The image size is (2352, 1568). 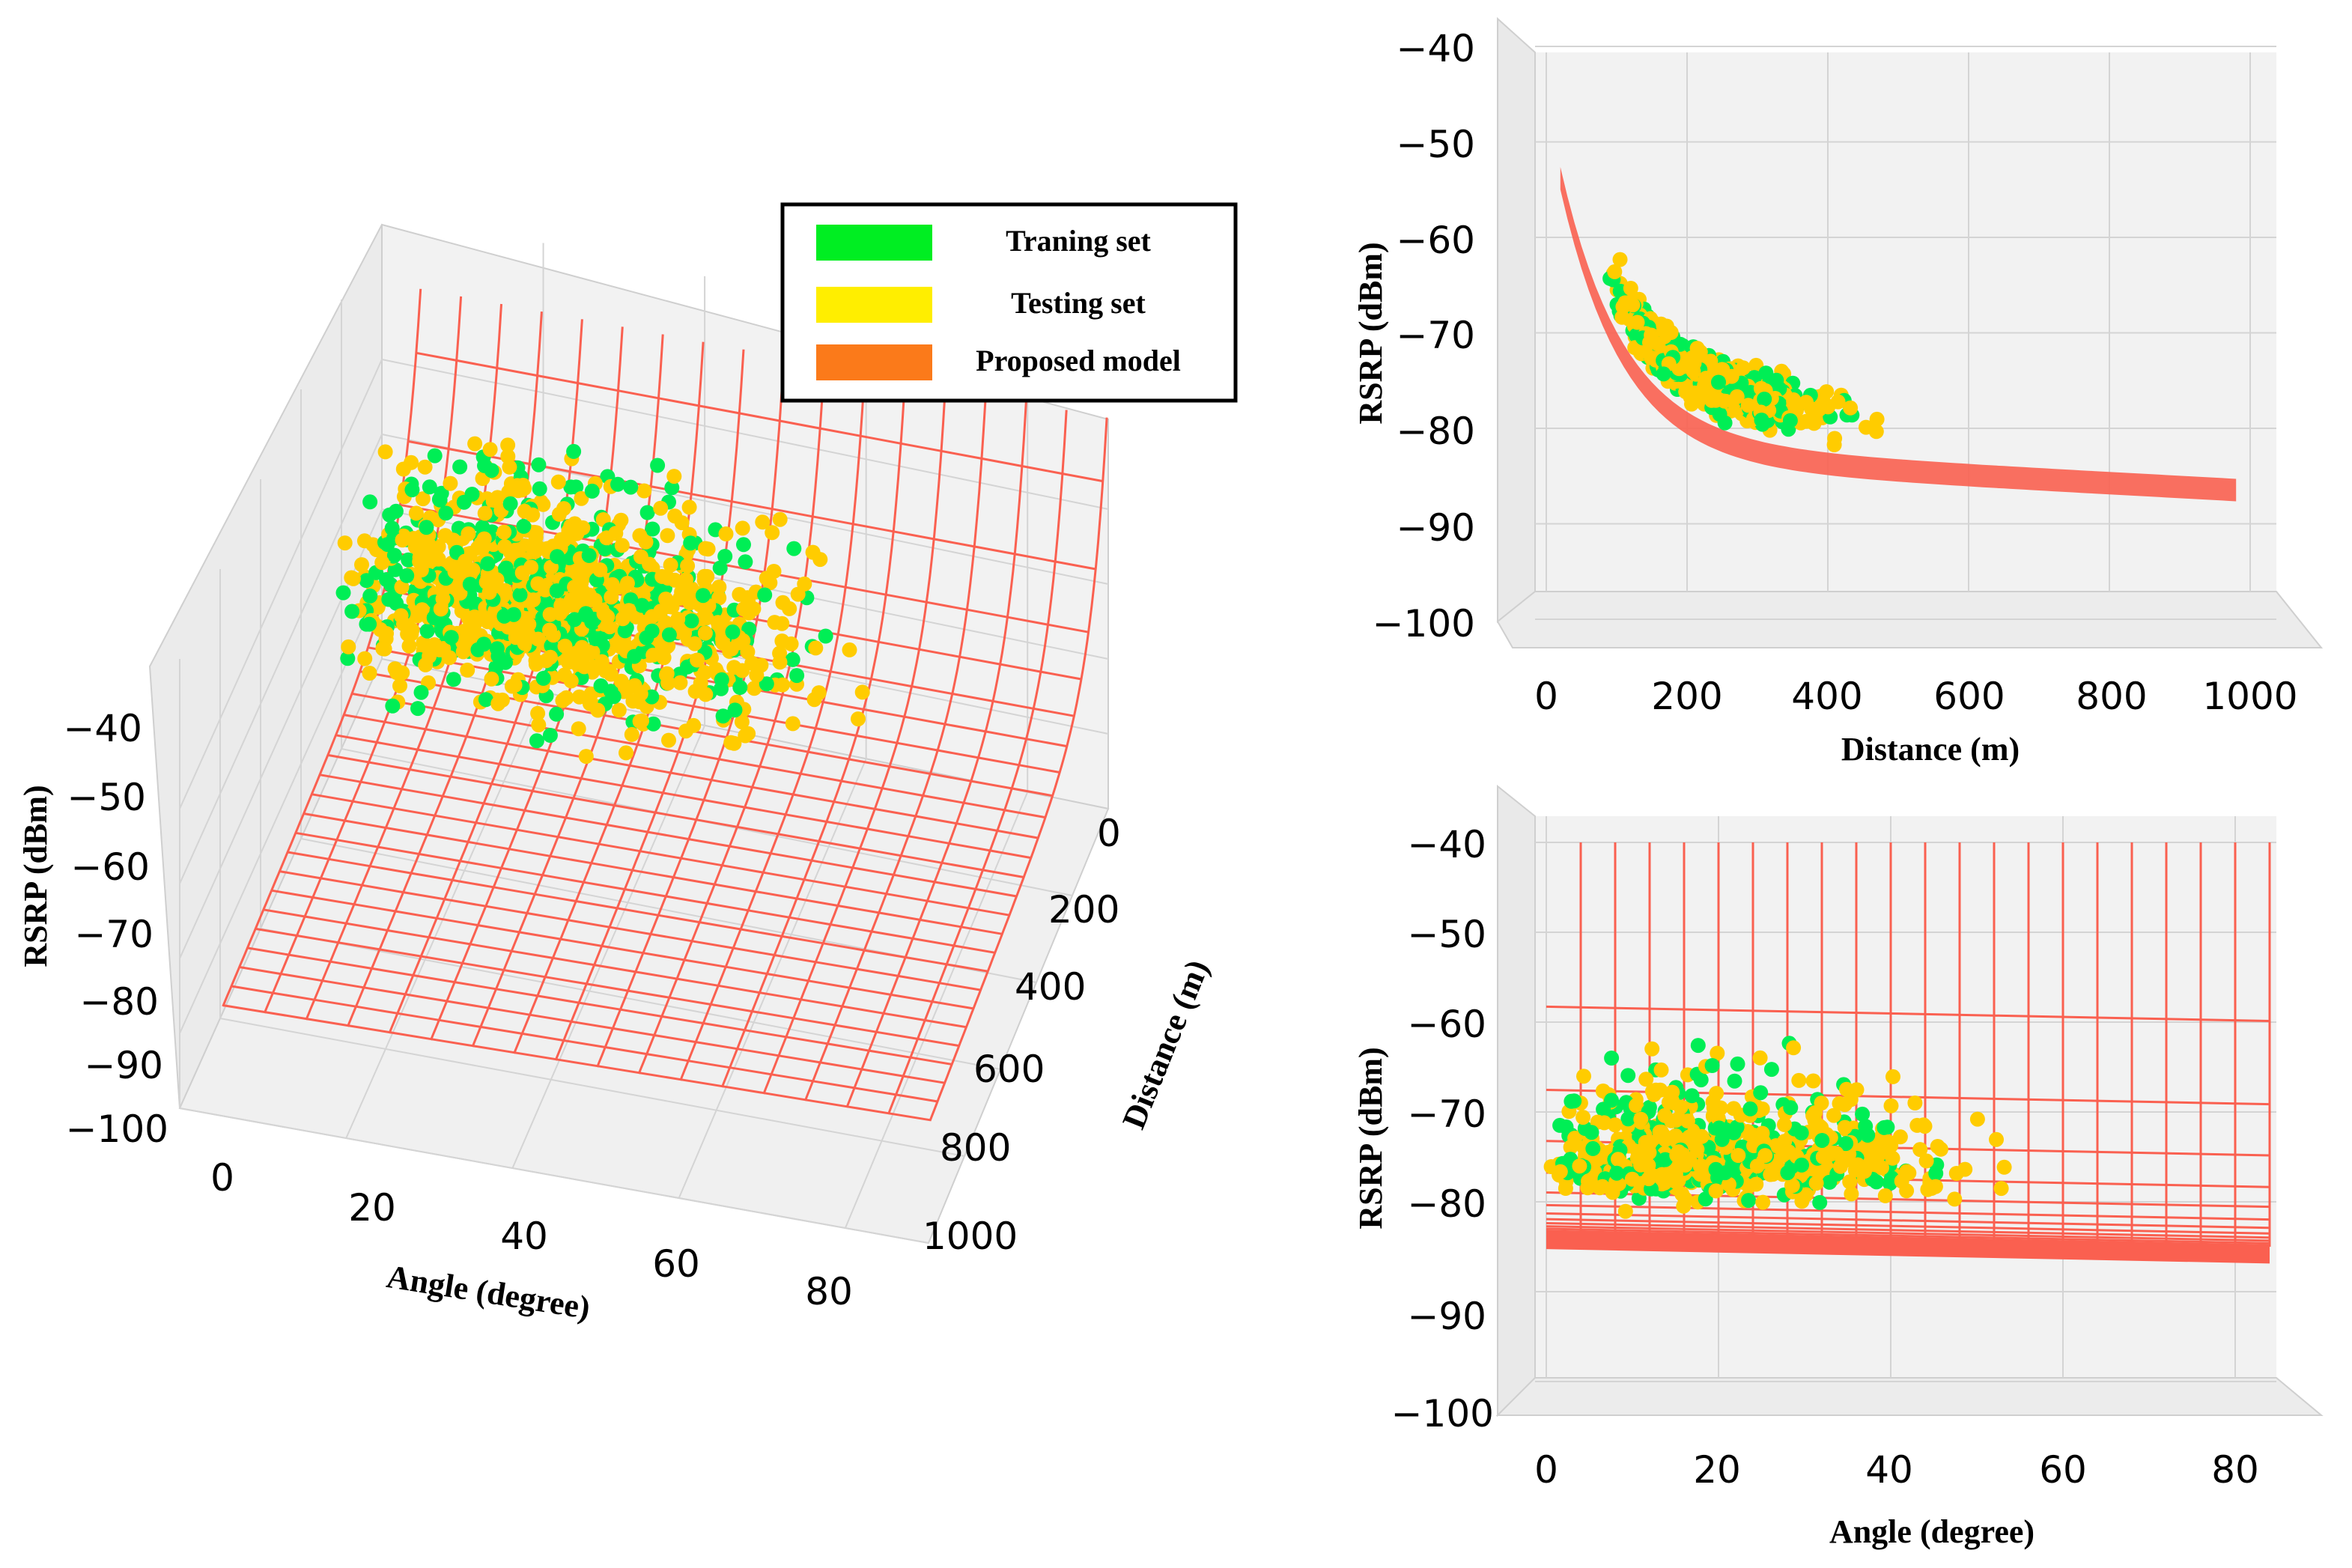 What do you see at coordinates (1078, 361) in the screenshot?
I see `legend-label-model: Proposed model` at bounding box center [1078, 361].